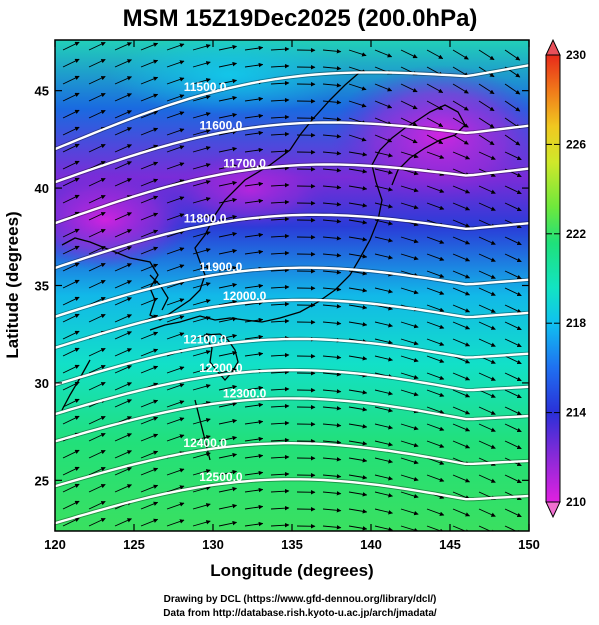 The image size is (599, 625). What do you see at coordinates (553, 278) in the screenshot?
I see `colorbar-scale` at bounding box center [553, 278].